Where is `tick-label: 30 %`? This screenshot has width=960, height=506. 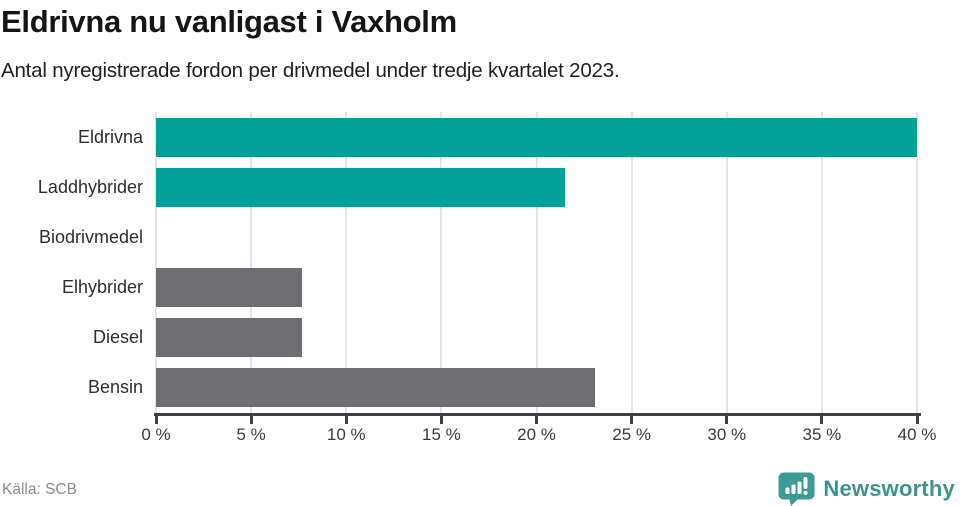
tick-label: 30 % is located at coordinates (727, 434).